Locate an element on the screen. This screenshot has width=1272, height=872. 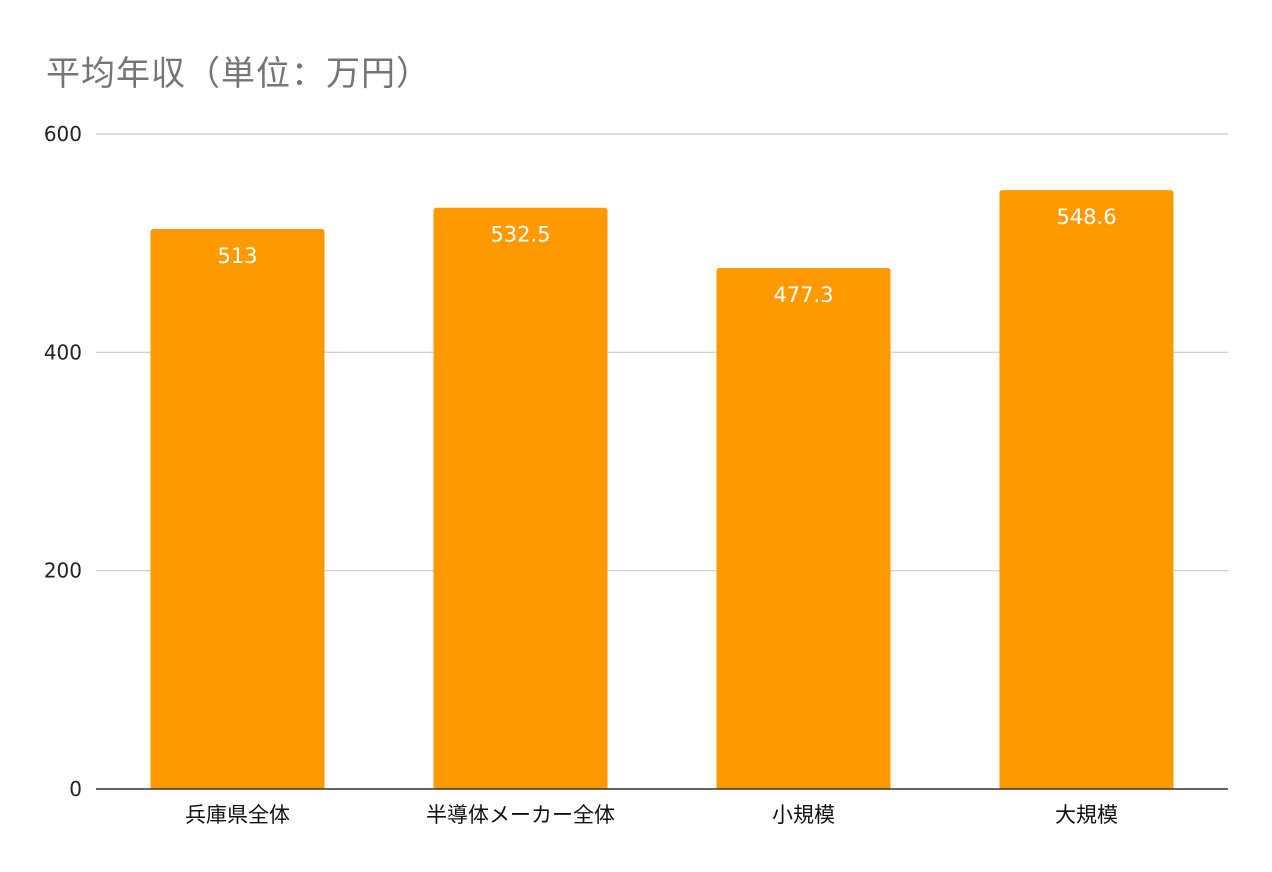
chart-title: 平均年収（単位：万円） is located at coordinates (238, 74).